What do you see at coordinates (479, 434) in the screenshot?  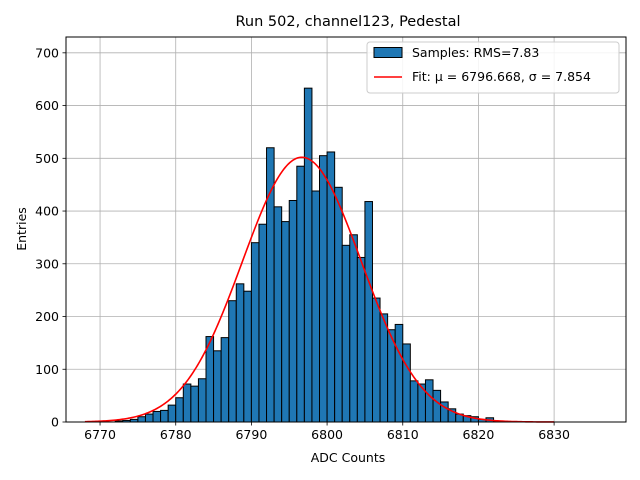 I see `x-tick-label: 6820` at bounding box center [479, 434].